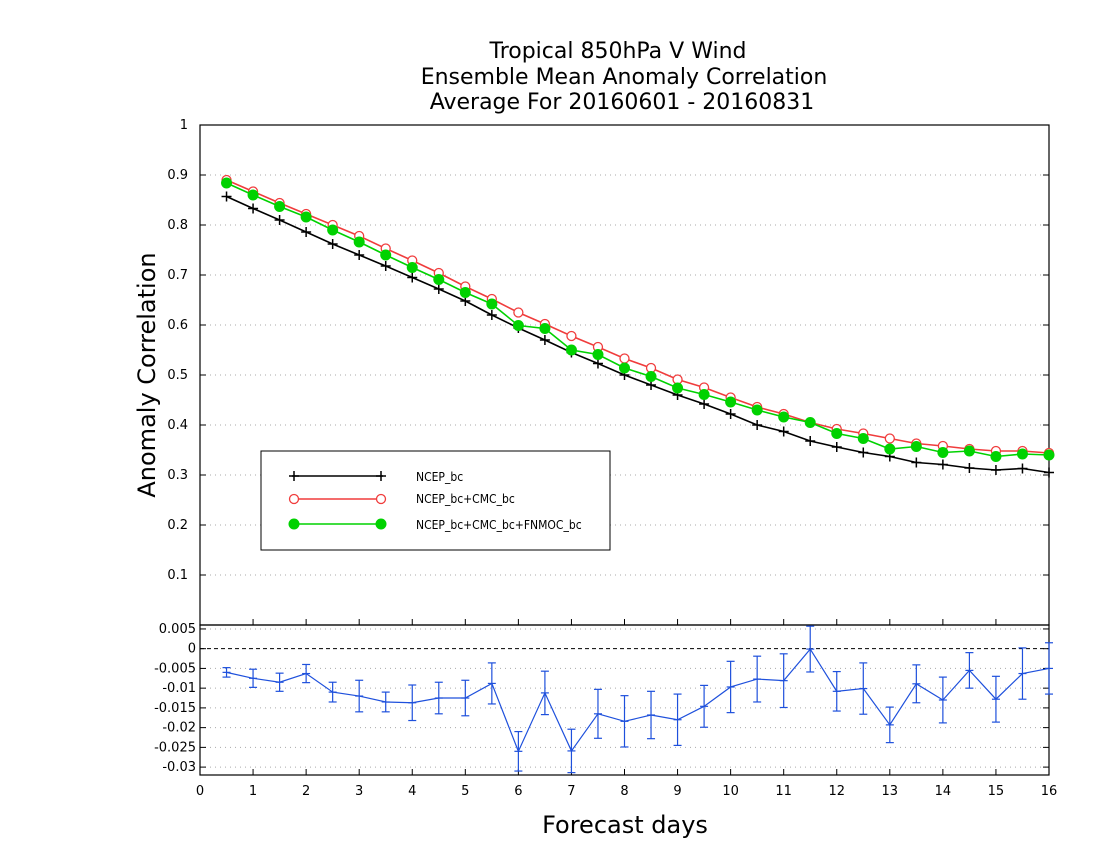  What do you see at coordinates (624, 791) in the screenshot?
I see `x-tick-label: 8` at bounding box center [624, 791].